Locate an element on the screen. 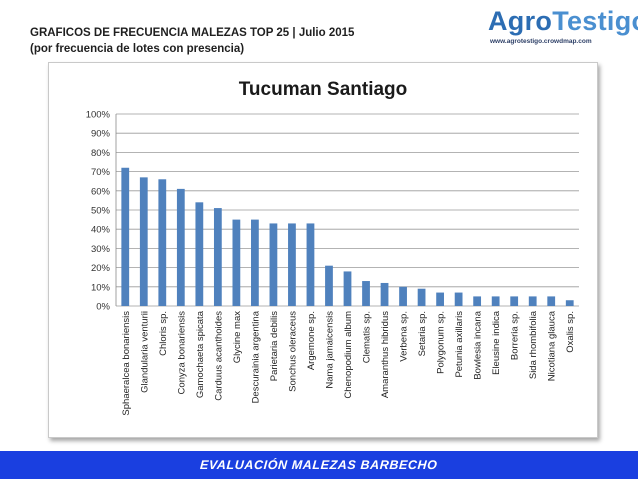 Image resolution: width=638 pixels, height=479 pixels. x-tick-label: Oxalis sp. is located at coordinates (570, 332).